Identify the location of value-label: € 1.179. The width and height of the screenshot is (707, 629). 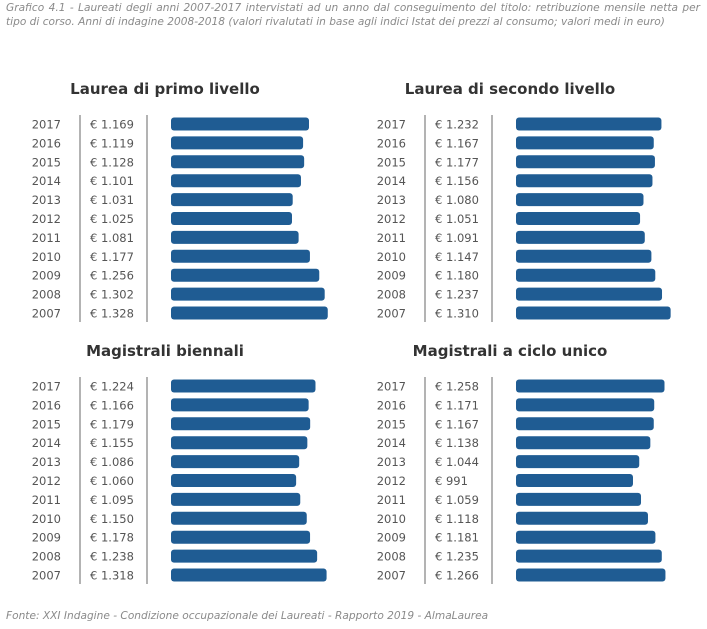
(112, 424).